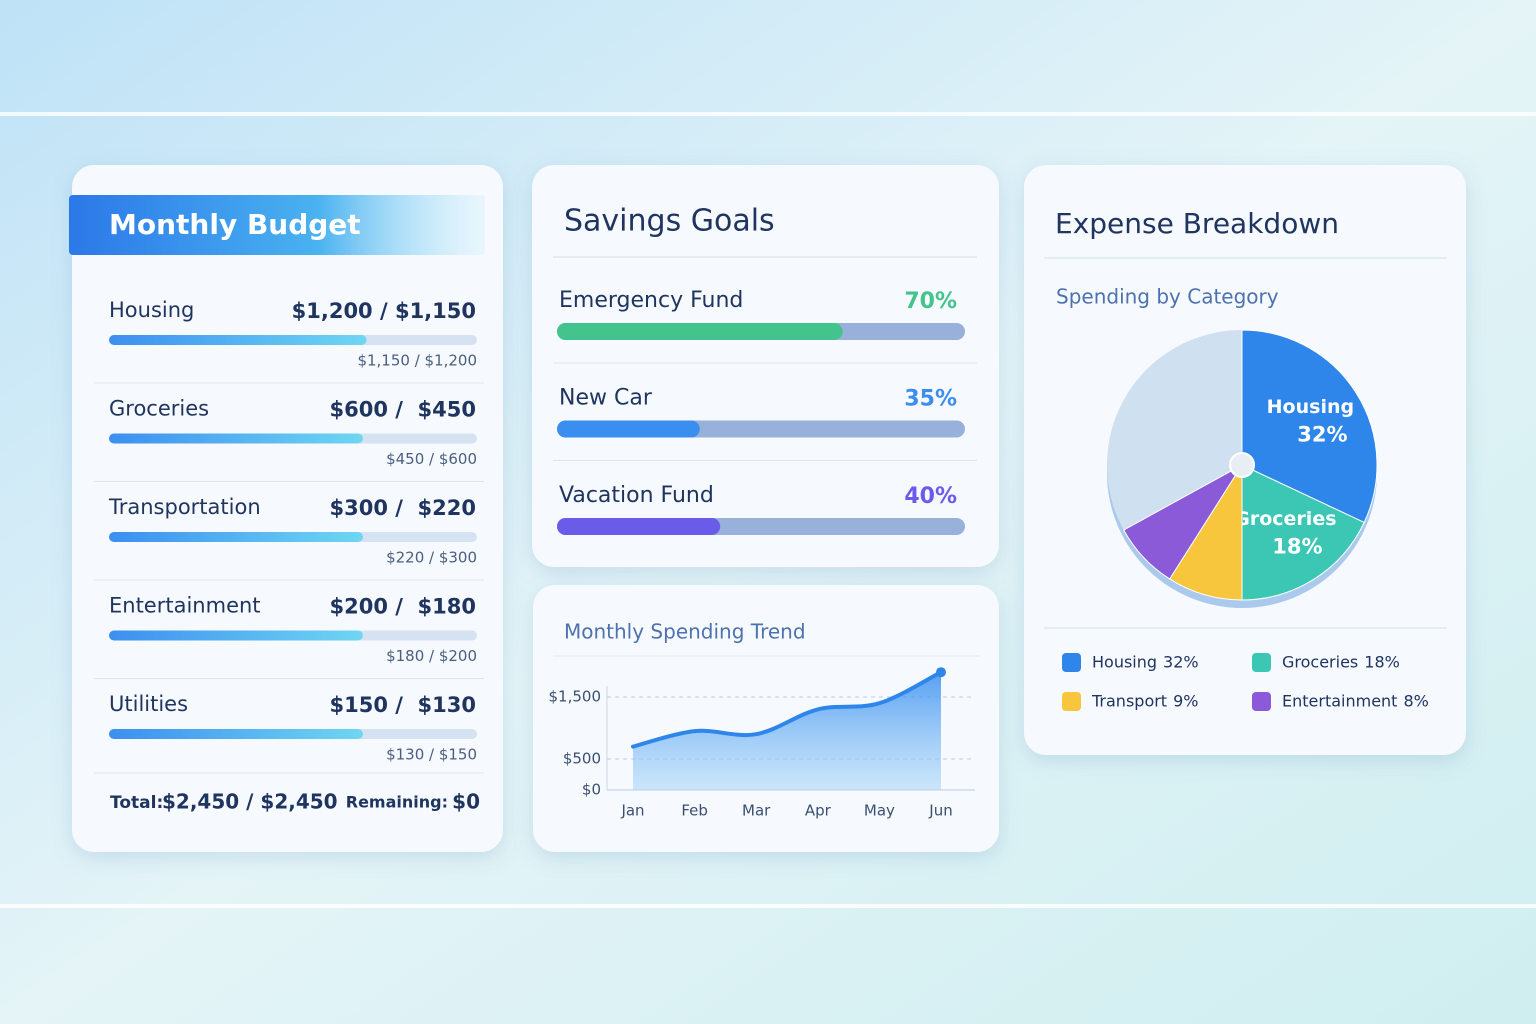  Describe the element at coordinates (403, 607) in the screenshot. I see `budget-item-amounts: $200 / $180` at that location.